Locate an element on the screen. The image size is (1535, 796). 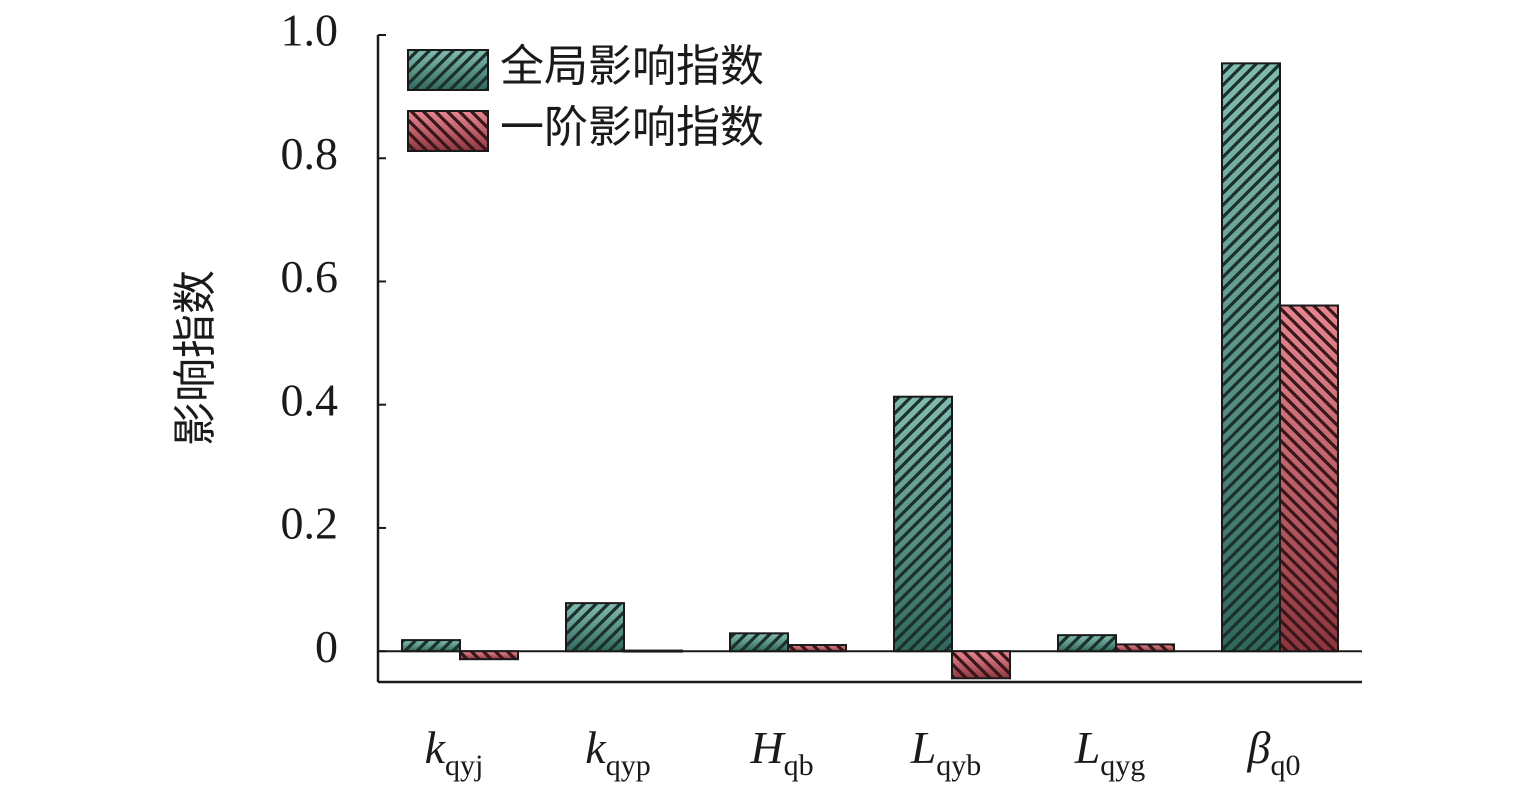
category-subscript: qb is located at coordinates (799, 765).